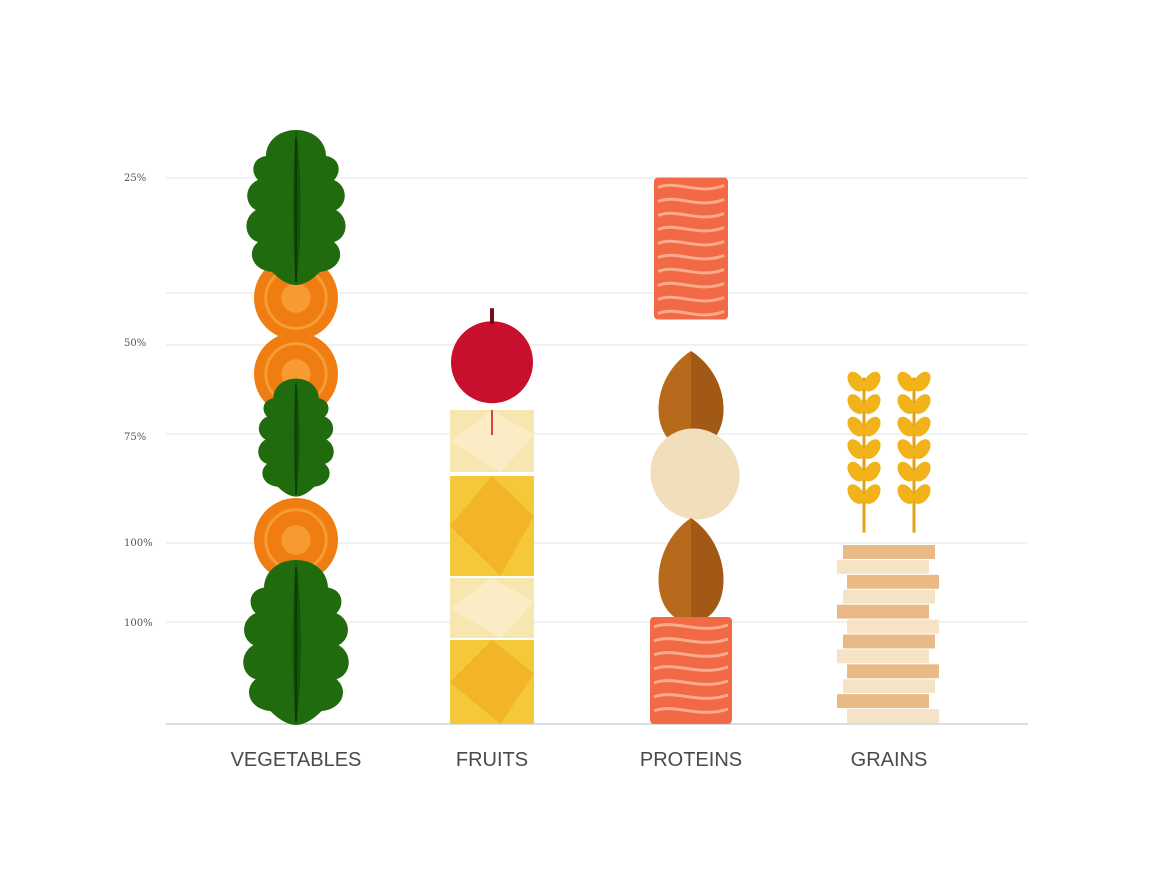  I want to click on bar-grains, so click(888, 547).